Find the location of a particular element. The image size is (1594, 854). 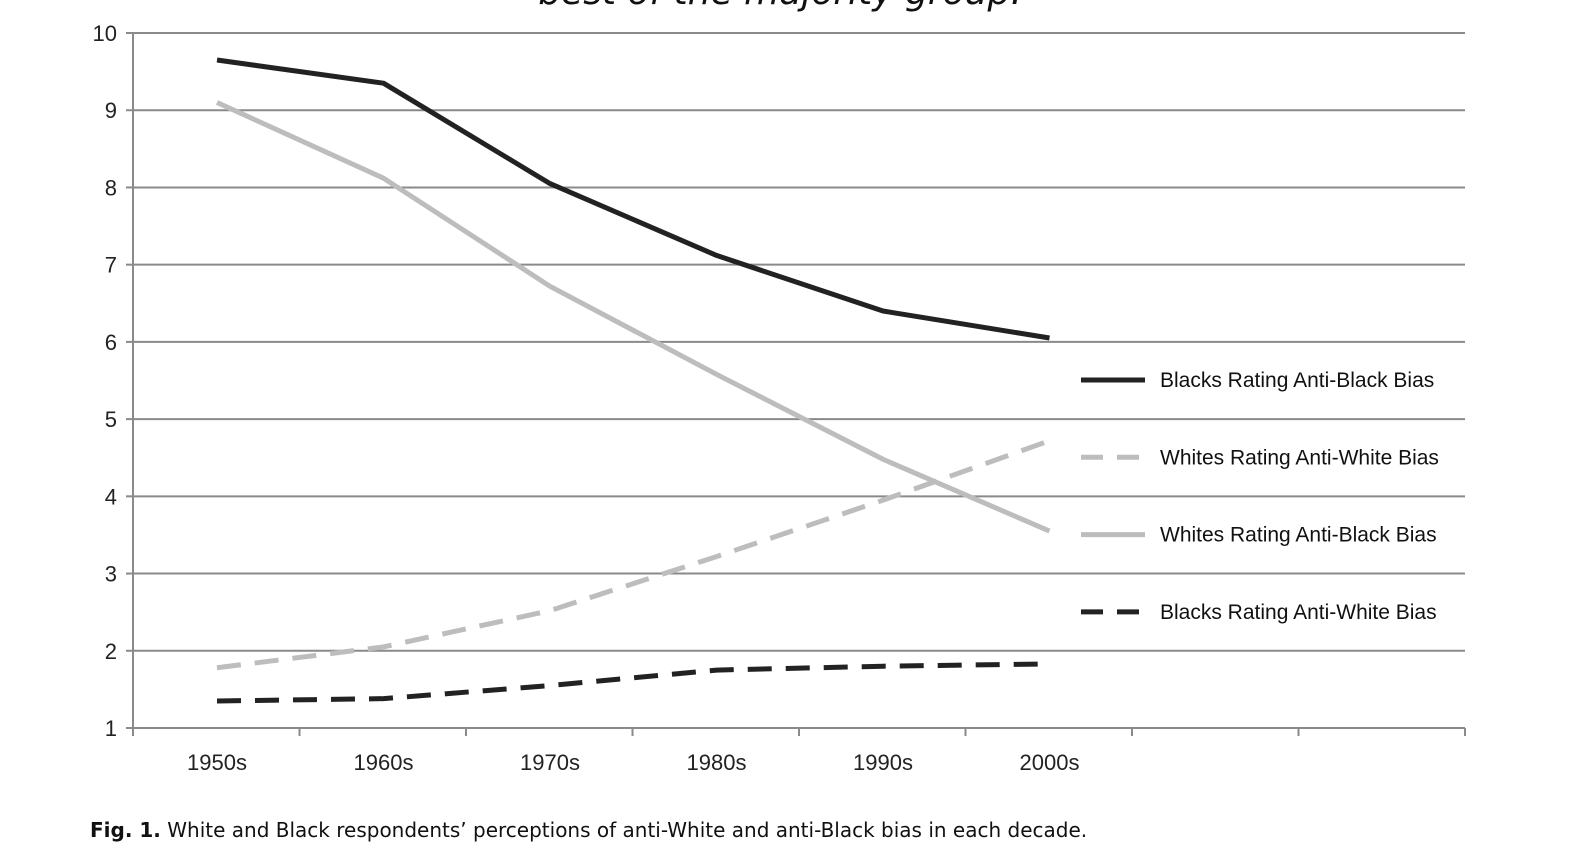

y-tick-label-8: 8 is located at coordinates (111, 187).